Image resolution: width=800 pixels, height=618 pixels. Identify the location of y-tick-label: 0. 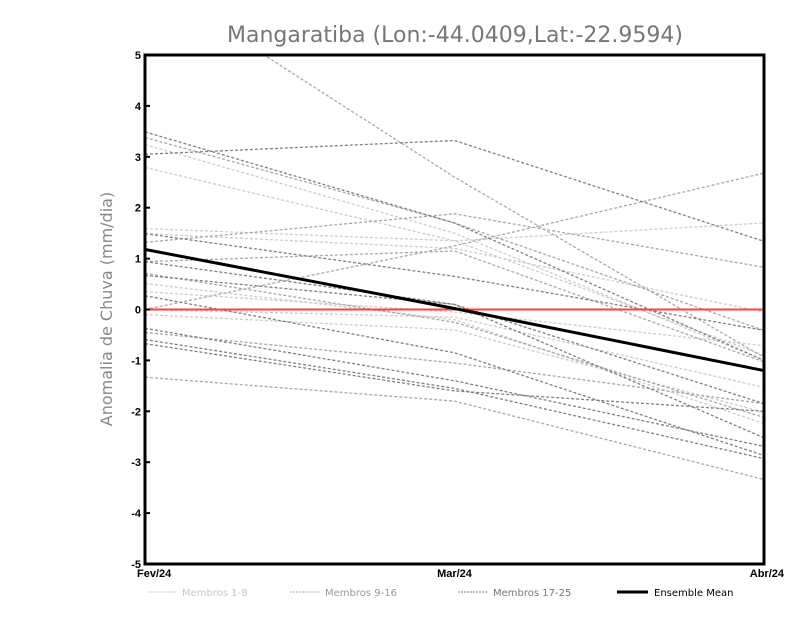
(138, 311).